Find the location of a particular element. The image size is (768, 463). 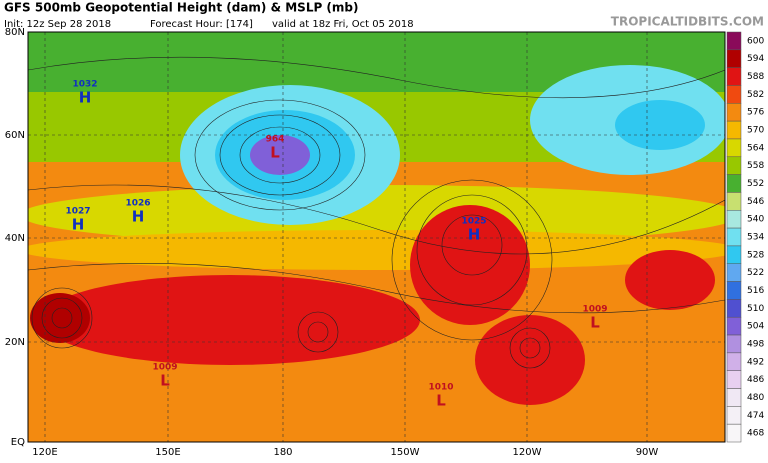

valid-time: valid at 18z Fri, Oct 05 2018 is located at coordinates (343, 24).